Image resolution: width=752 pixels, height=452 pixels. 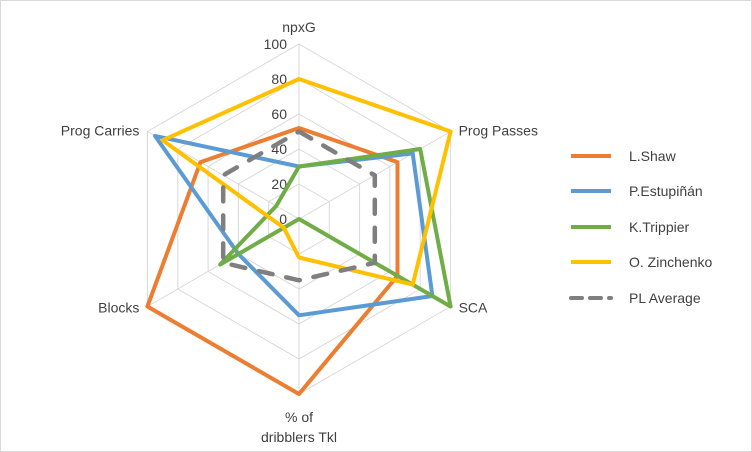 I want to click on axis-label: Blocks, so click(x=118, y=308).